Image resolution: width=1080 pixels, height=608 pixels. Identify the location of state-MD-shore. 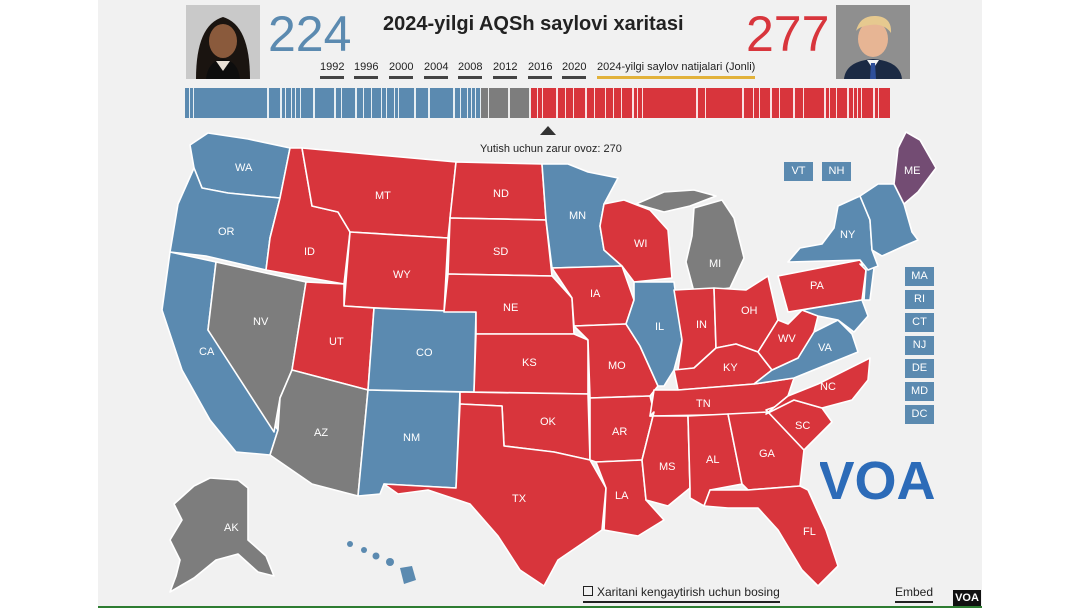
(835, 316).